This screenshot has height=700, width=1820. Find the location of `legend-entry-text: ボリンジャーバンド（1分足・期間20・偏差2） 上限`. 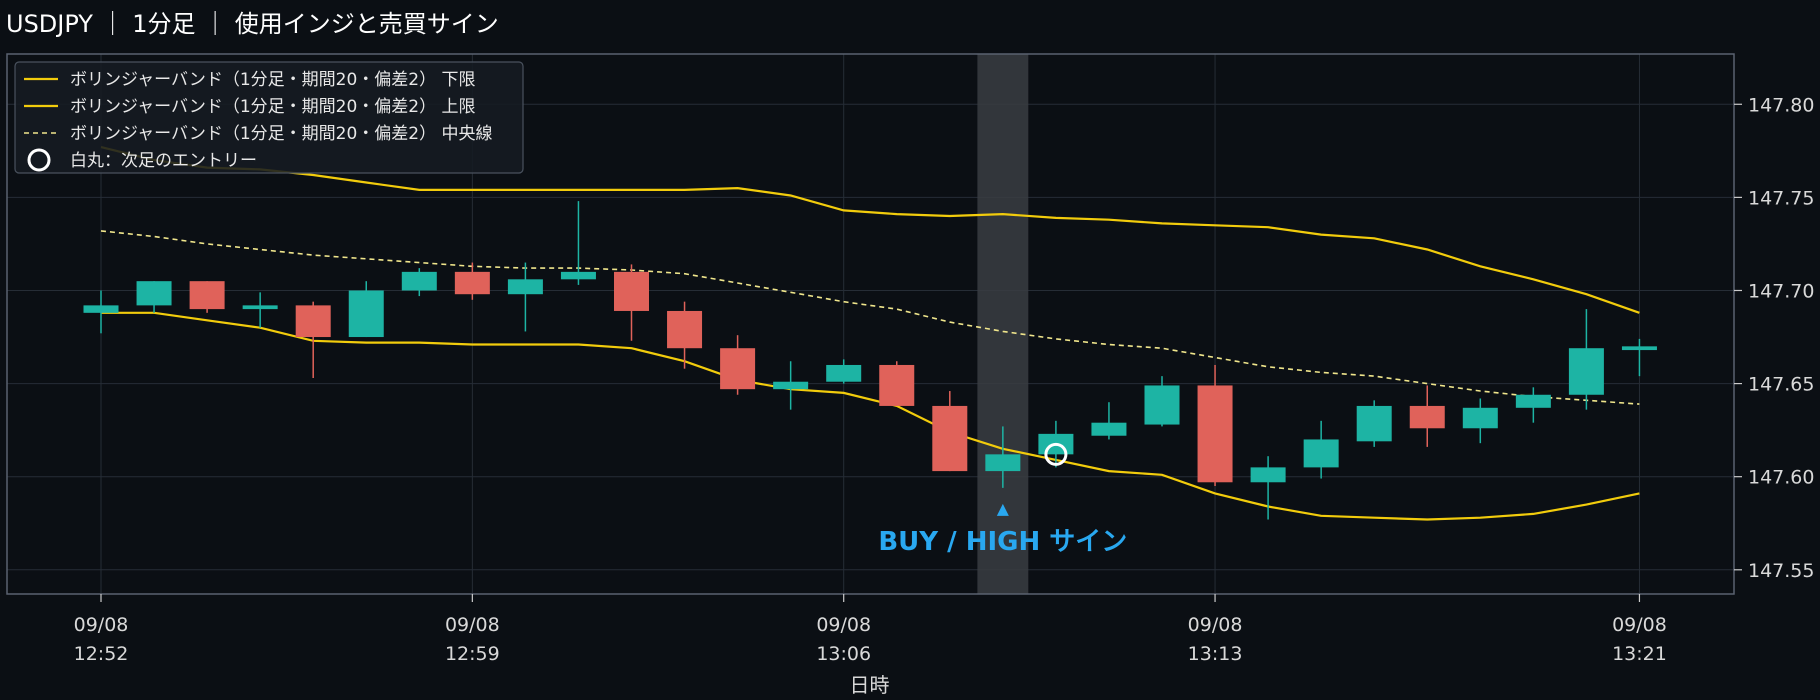

legend-entry-text: ボリンジャーバンド（1分足・期間20・偏差2） 上限 is located at coordinates (273, 107).